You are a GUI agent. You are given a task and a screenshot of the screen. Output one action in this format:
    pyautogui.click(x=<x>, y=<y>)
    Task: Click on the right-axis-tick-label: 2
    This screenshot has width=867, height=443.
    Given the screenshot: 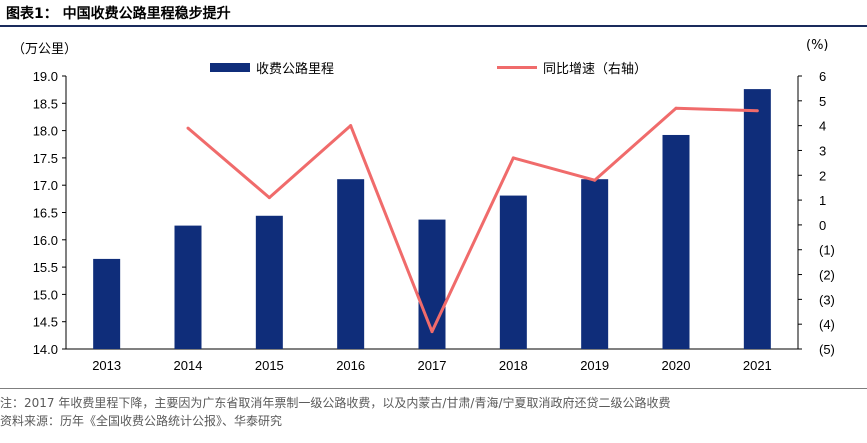 What is the action you would take?
    pyautogui.click(x=822, y=175)
    